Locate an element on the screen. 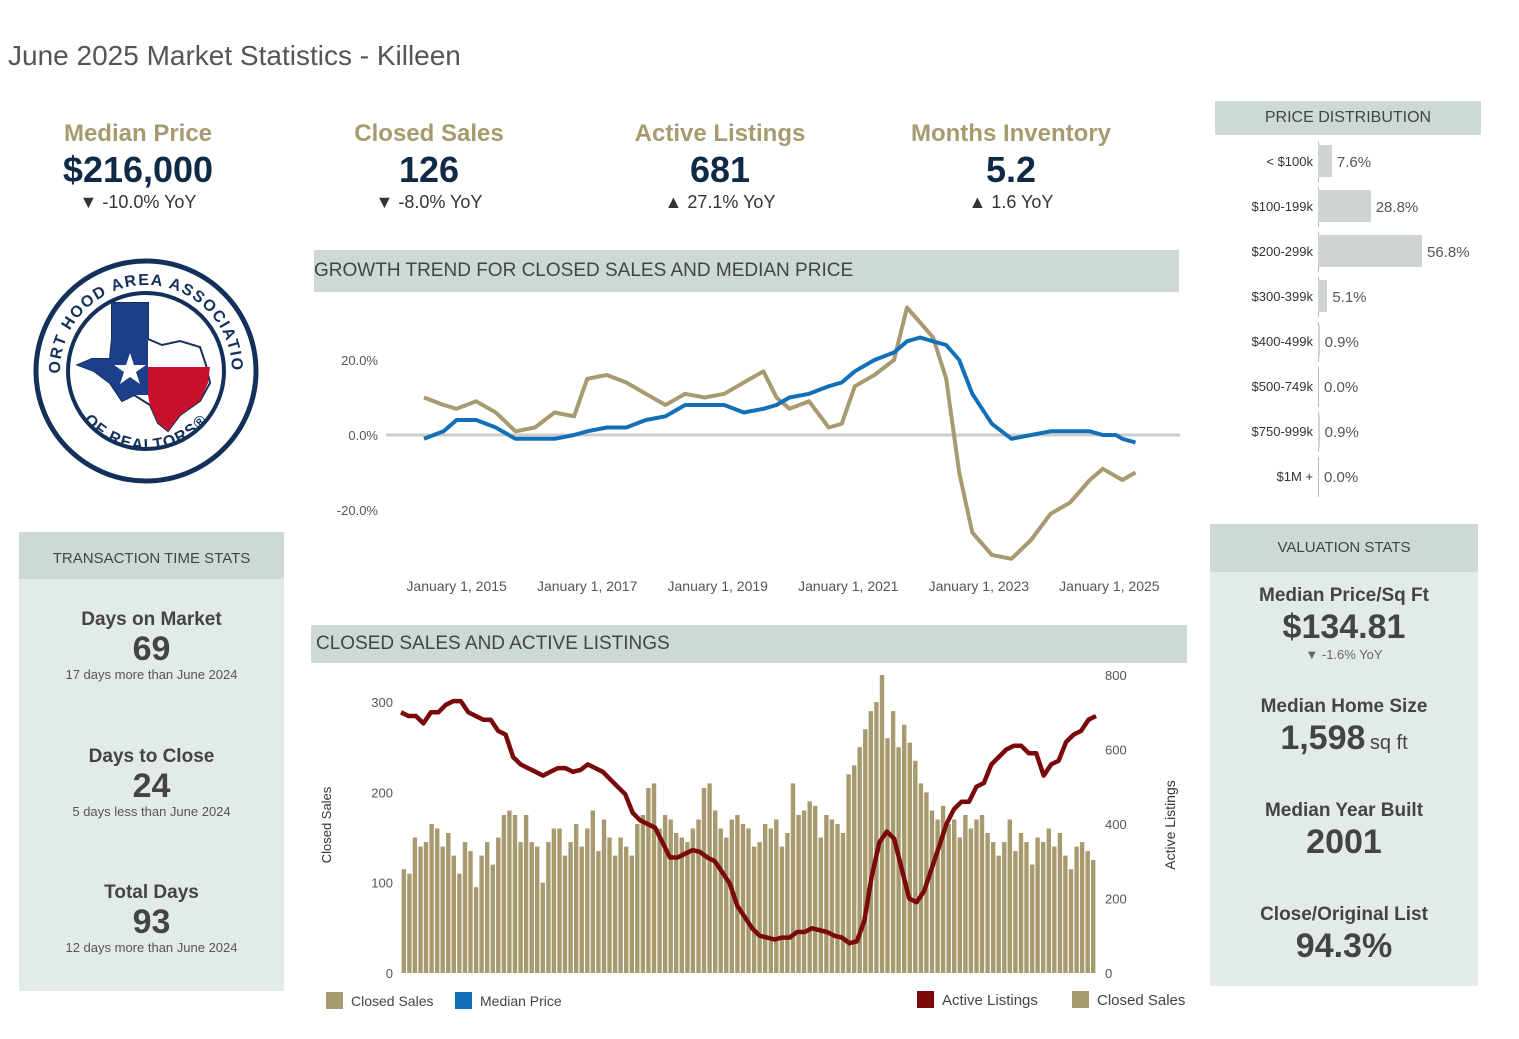 This screenshot has width=1519, height=1039. price-distribution-row: $1M + 0.0% is located at coordinates (1350, 477).